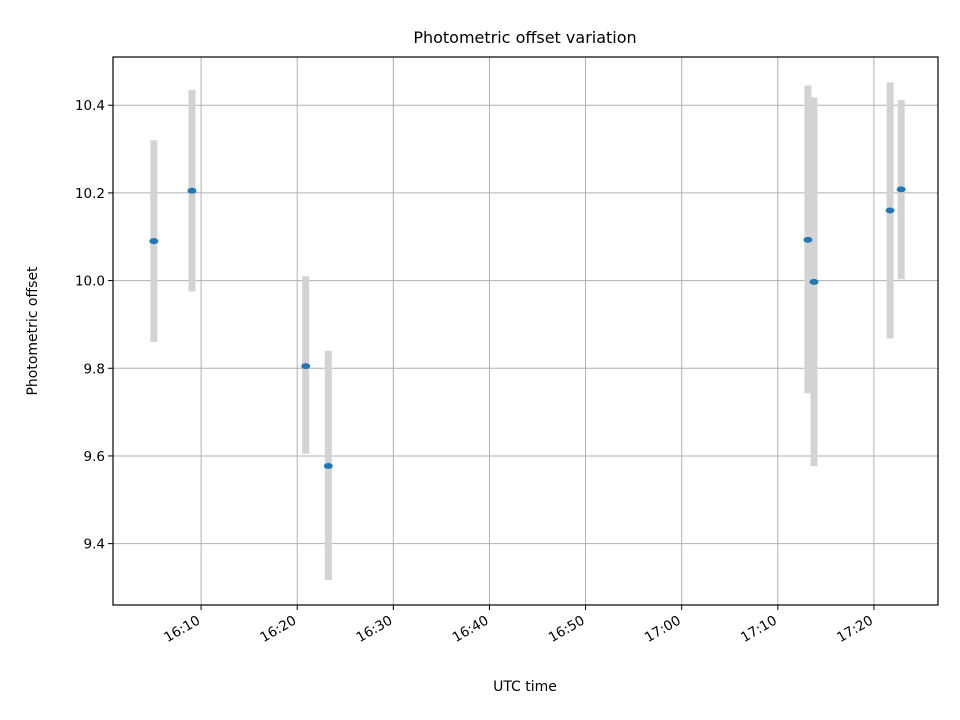 This screenshot has width=960, height=720. I want to click on y-tick-label: 10.4, so click(90, 106).